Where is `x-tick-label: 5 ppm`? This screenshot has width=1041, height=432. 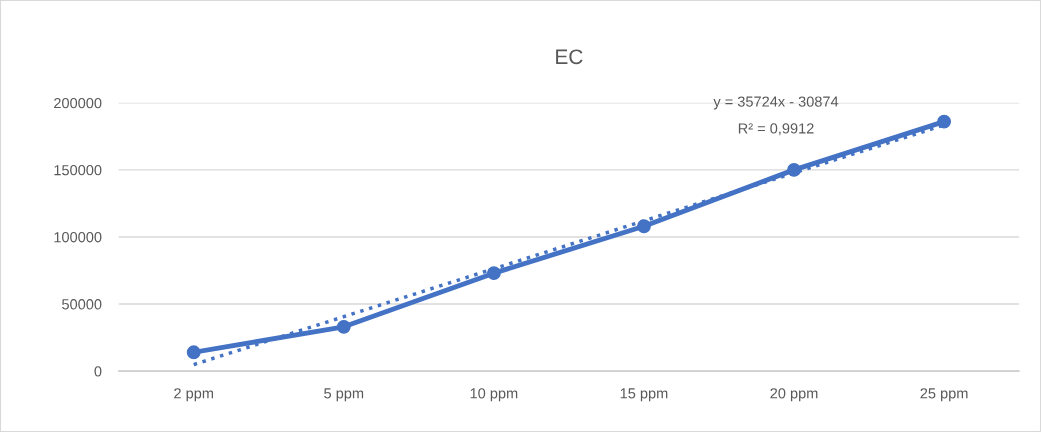 x-tick-label: 5 ppm is located at coordinates (344, 395).